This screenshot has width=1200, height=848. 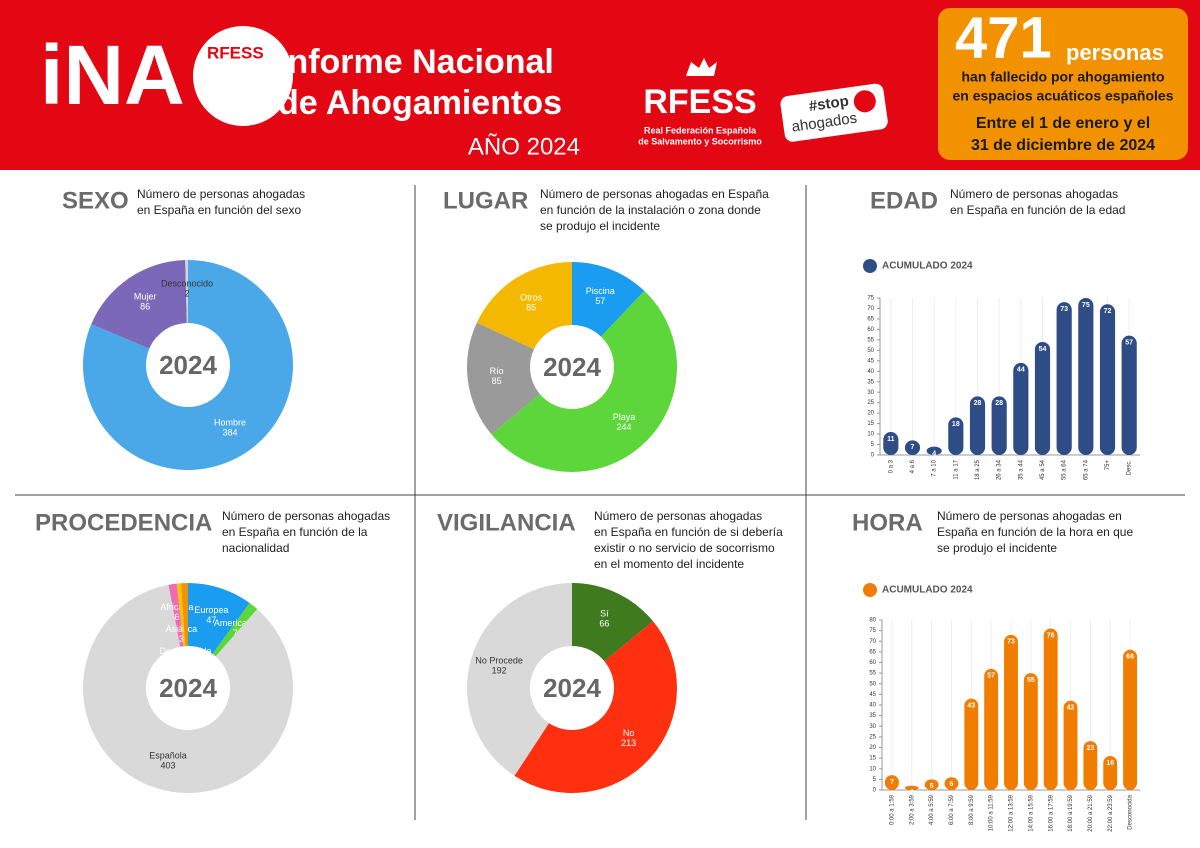 What do you see at coordinates (971, 705) in the screenshot?
I see `value-label: 43` at bounding box center [971, 705].